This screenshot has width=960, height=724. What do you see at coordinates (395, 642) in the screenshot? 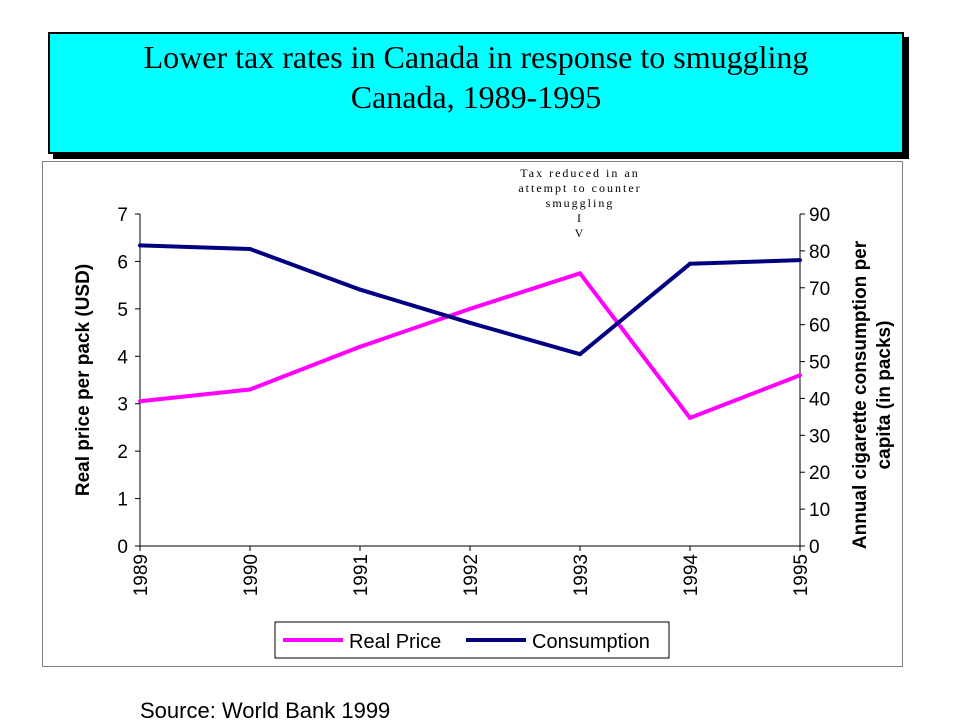
I see `legend-label-real-price: Real Price` at bounding box center [395, 642].